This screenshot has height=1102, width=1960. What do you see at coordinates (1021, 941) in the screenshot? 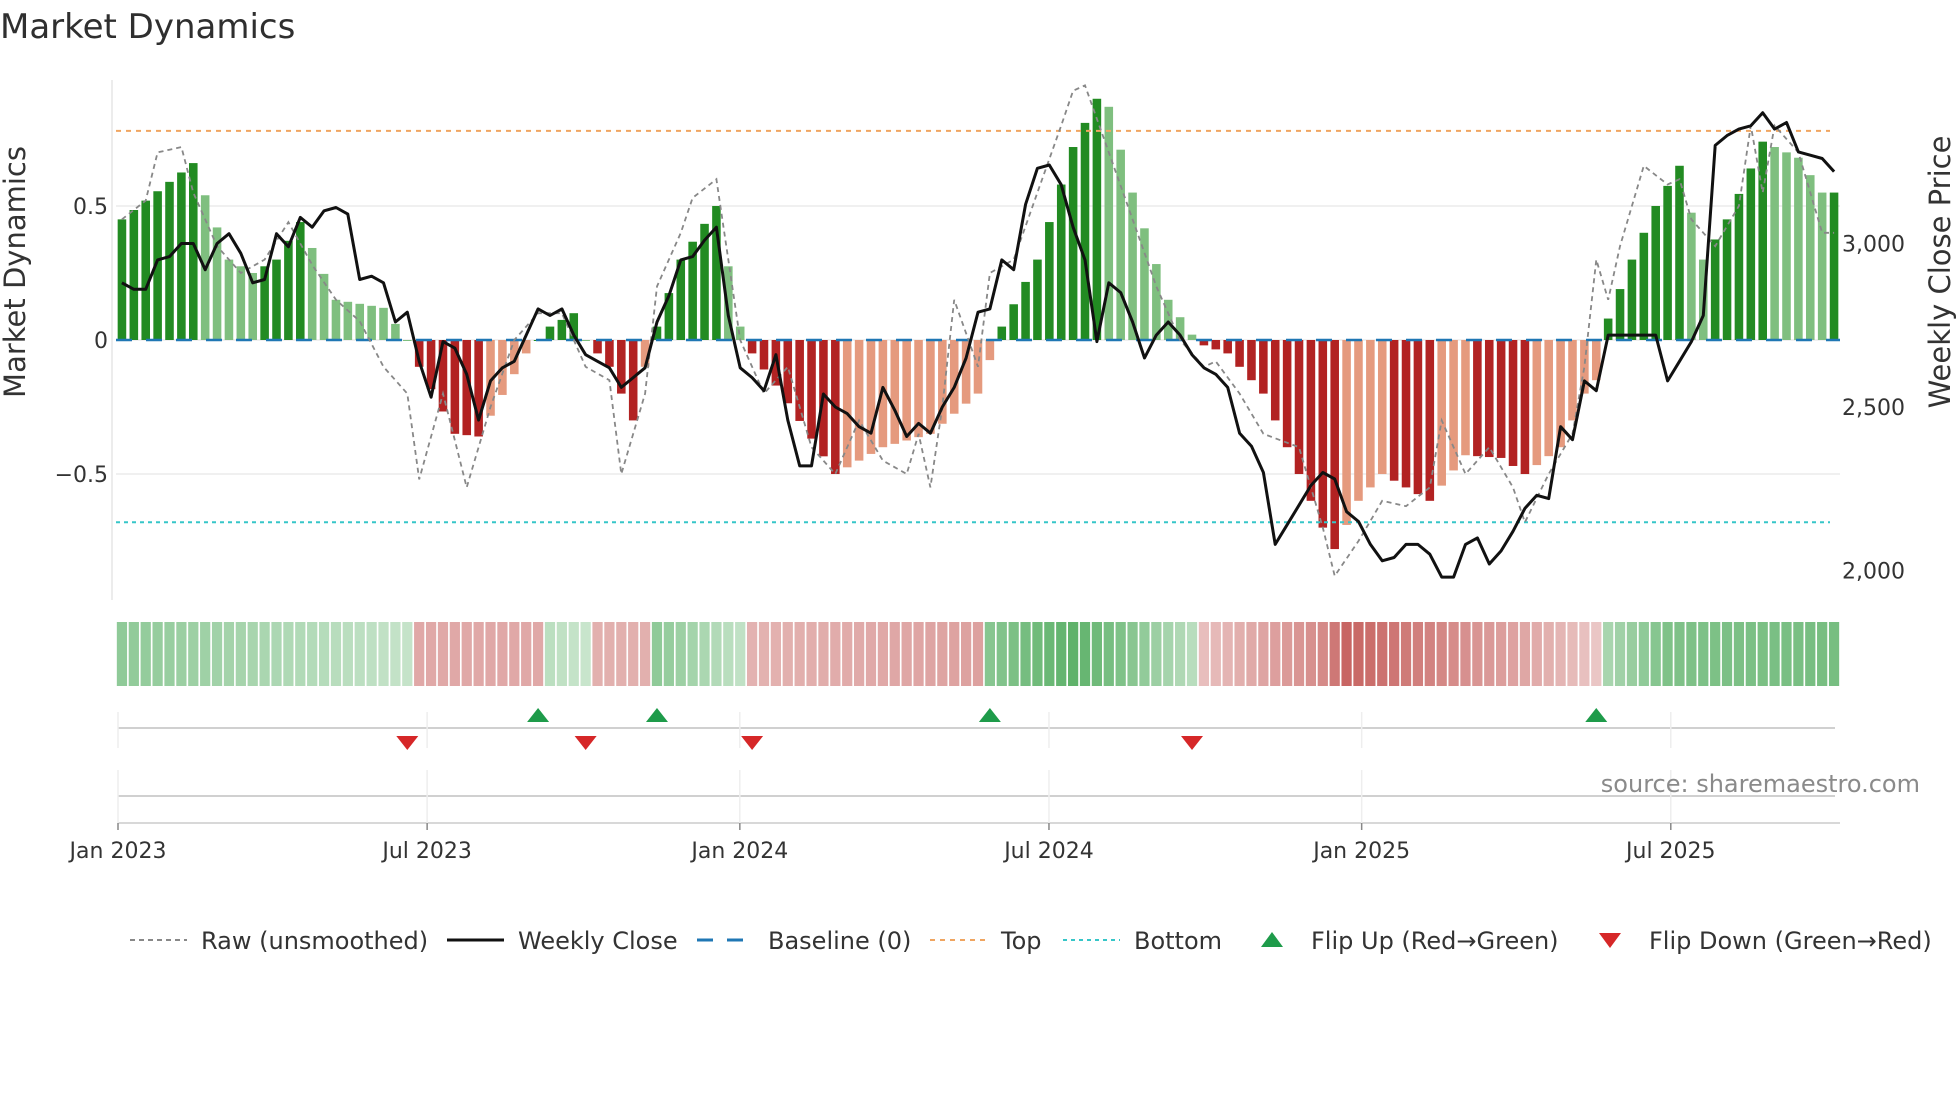
I see `legend-label-top: Top` at bounding box center [1021, 941].